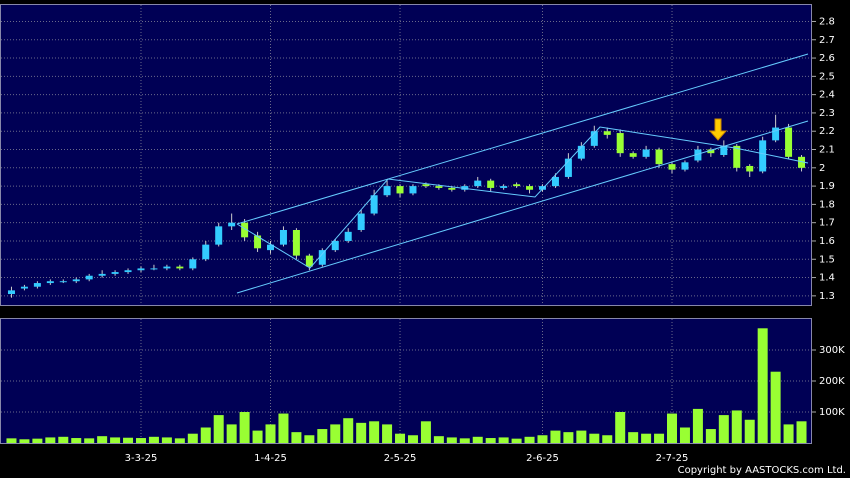 This screenshot has height=478, width=850. I want to click on x-tick-label: 2-6-25, so click(542, 458).